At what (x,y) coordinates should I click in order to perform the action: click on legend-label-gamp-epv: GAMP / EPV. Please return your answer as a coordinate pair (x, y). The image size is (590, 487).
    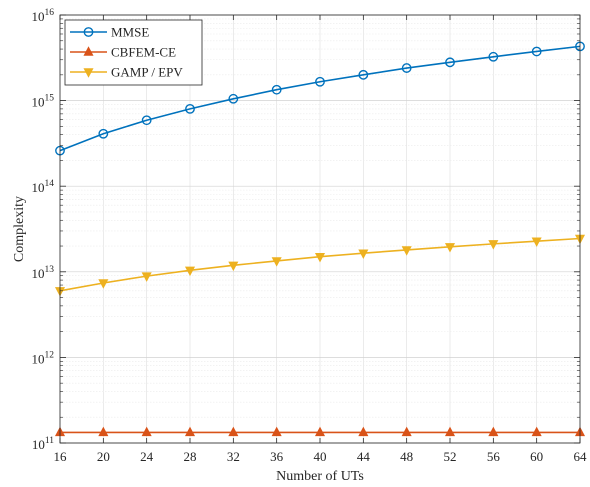
    Looking at the image, I should click on (147, 72).